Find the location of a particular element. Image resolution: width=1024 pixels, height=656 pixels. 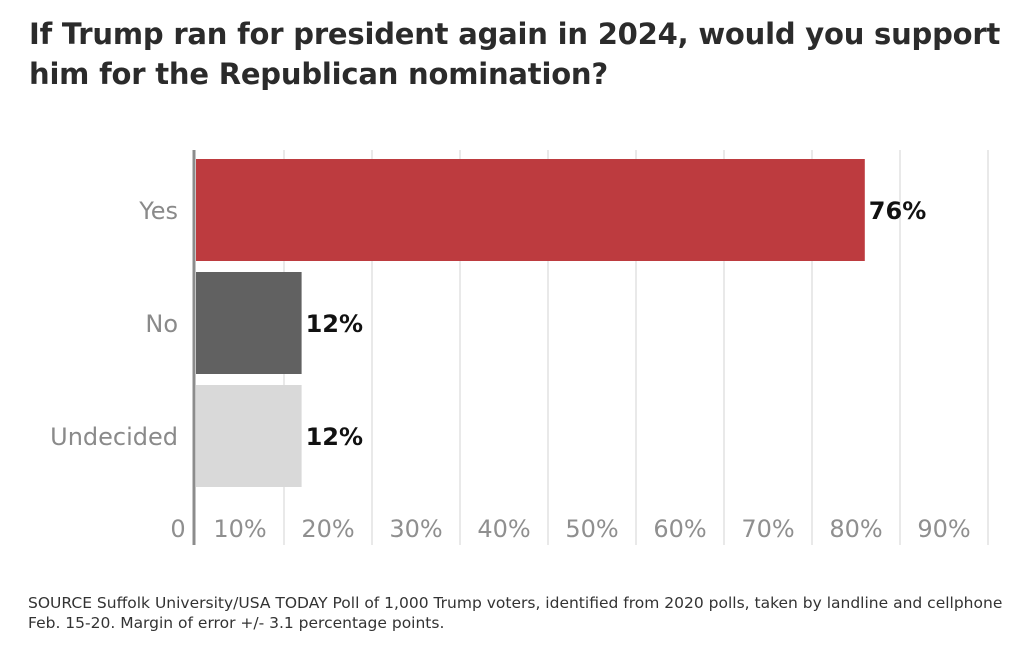

bar-undecided is located at coordinates (249, 436).